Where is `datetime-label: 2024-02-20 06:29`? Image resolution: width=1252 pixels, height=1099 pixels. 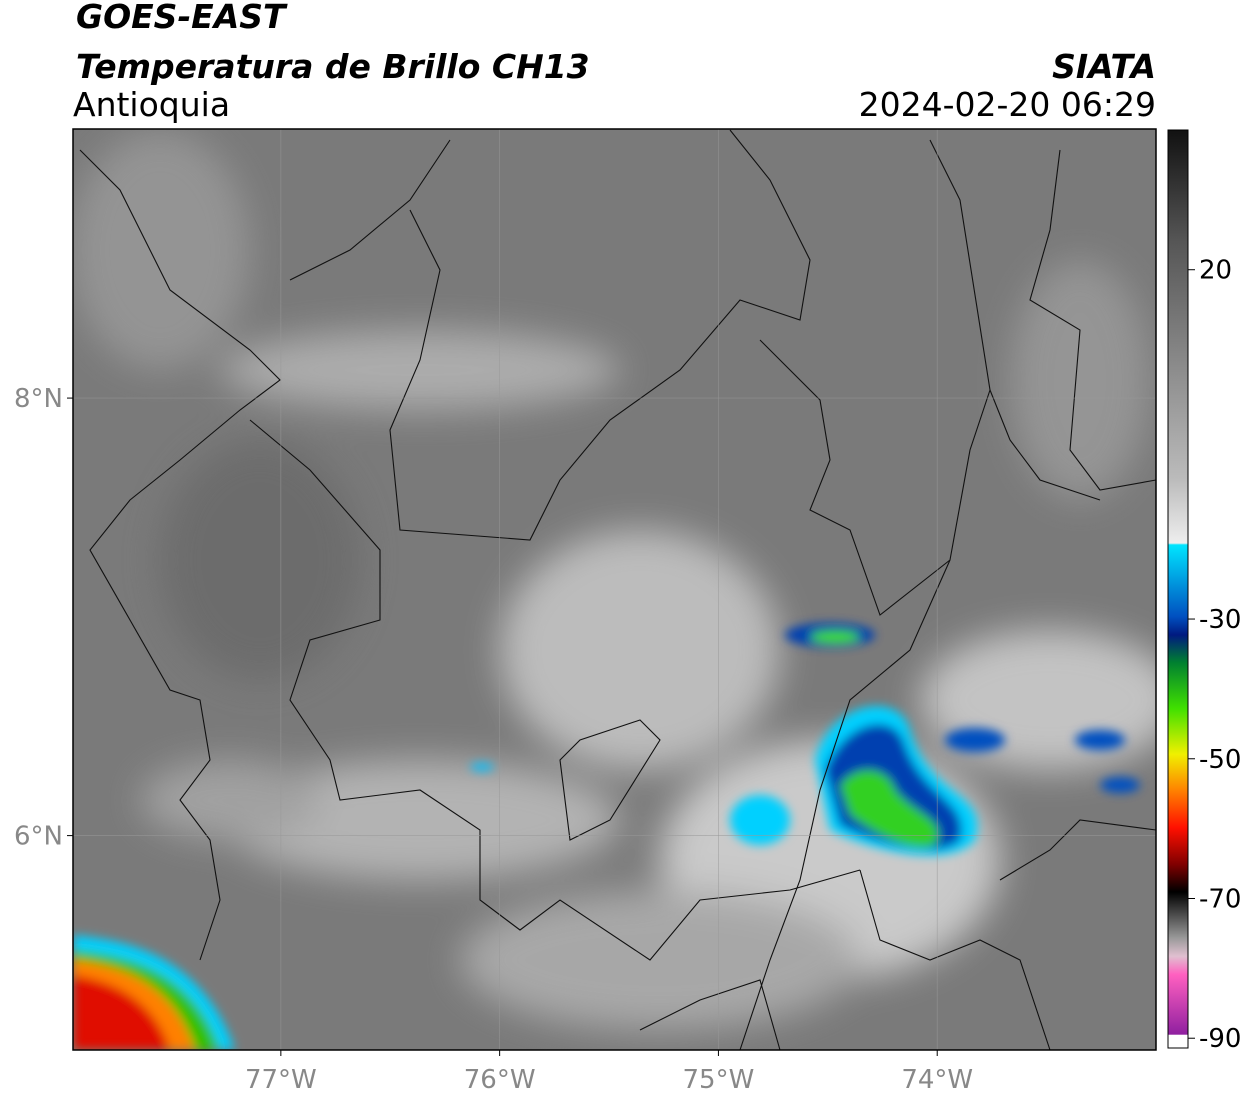
datetime-label: 2024-02-20 06:29 is located at coordinates (1007, 104).